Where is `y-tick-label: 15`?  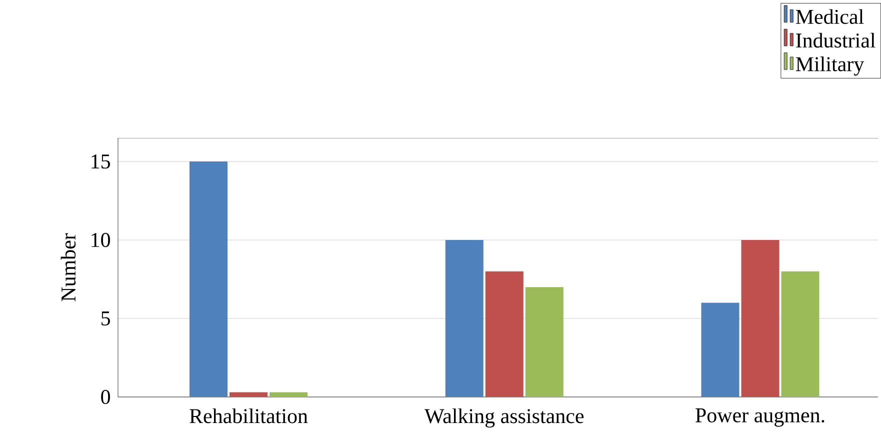 y-tick-label: 15 is located at coordinates (101, 161).